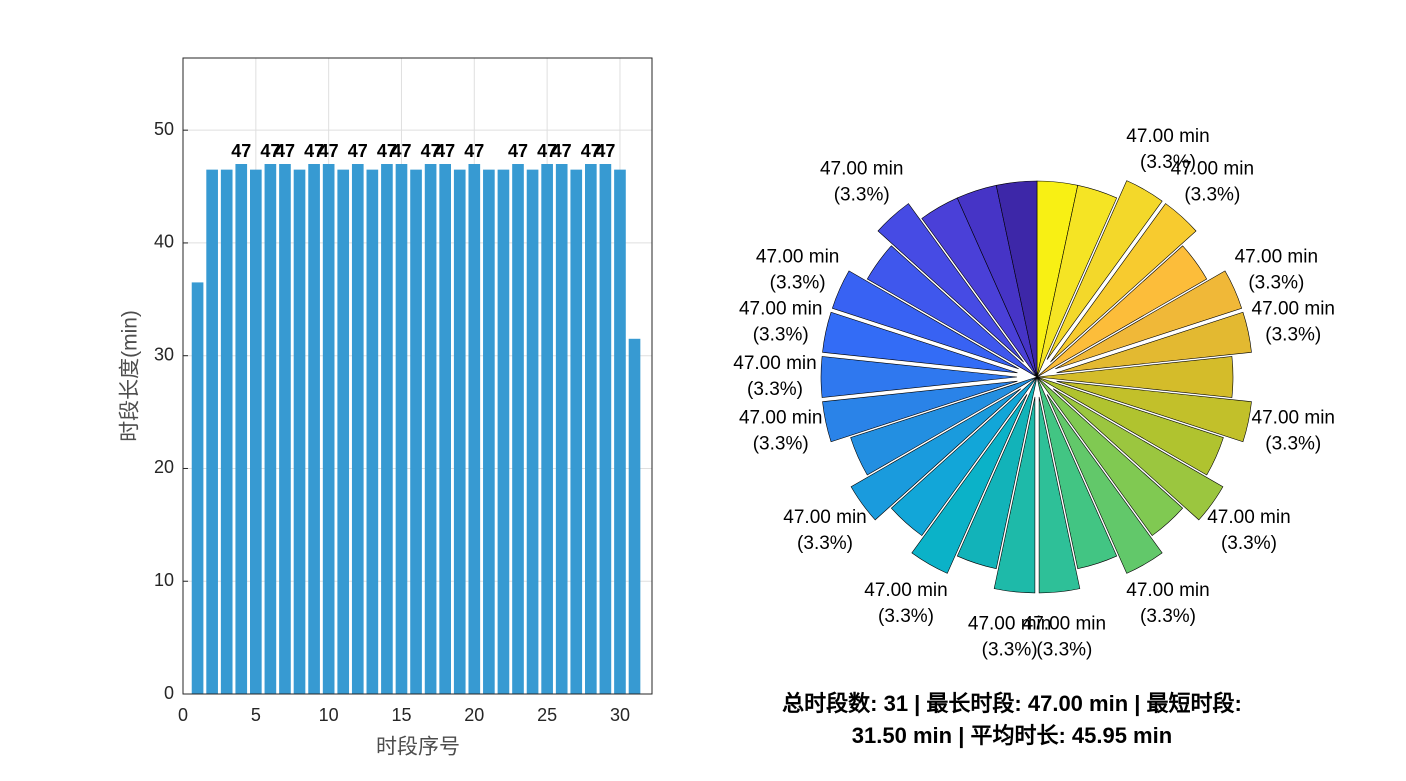 This screenshot has height=781, width=1406. I want to click on y-axis-label: 时段长度(min), so click(130, 376).